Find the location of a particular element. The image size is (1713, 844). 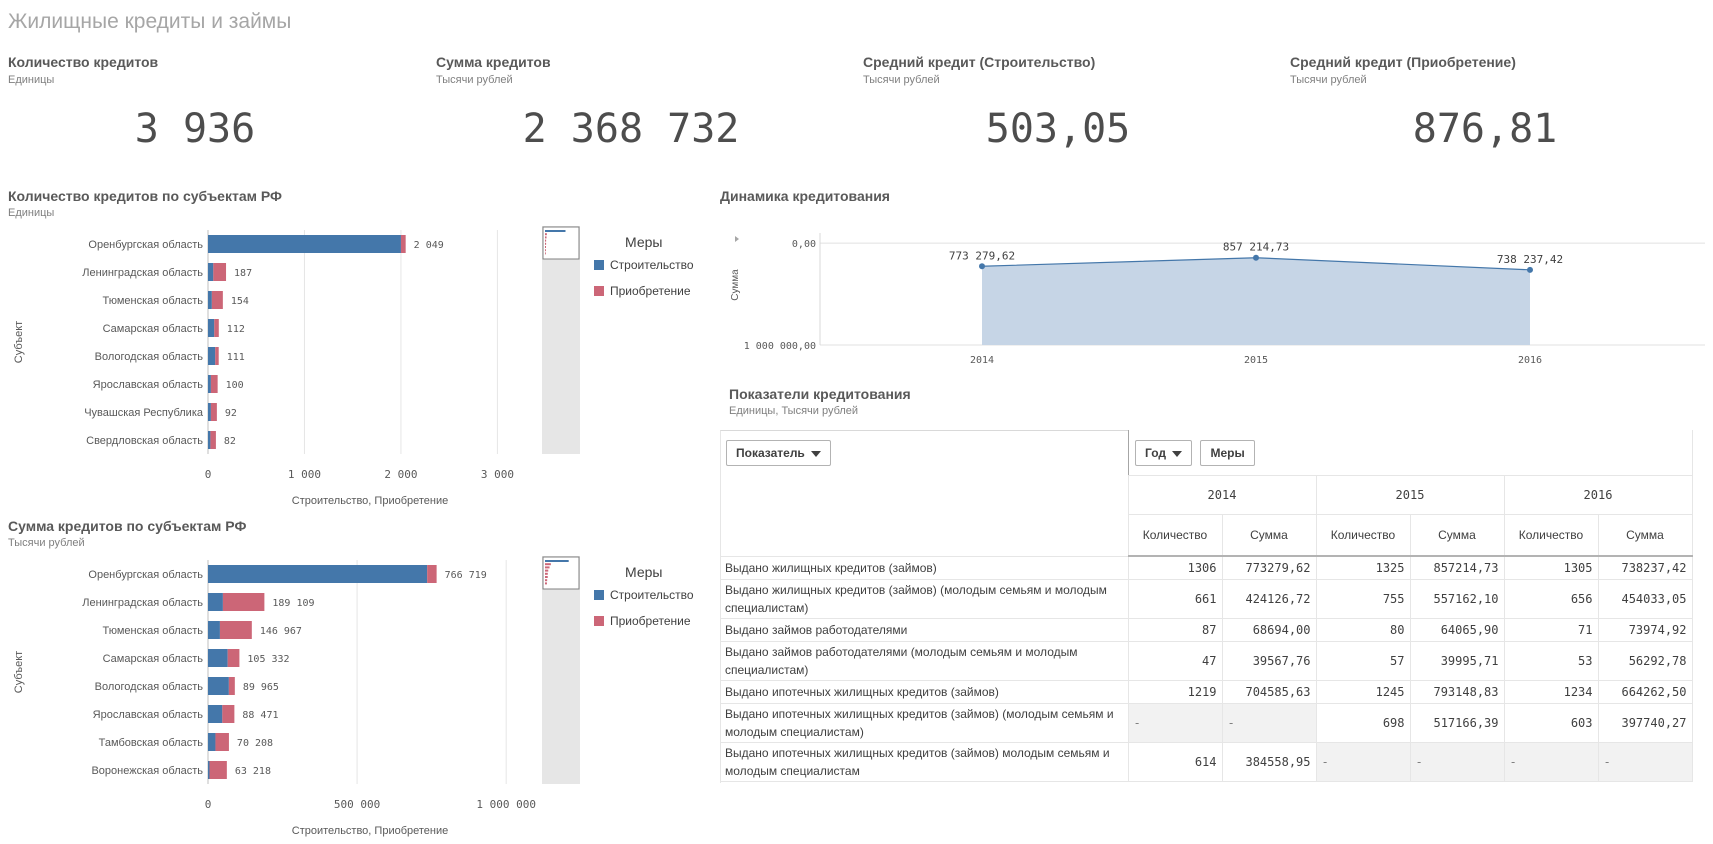

table-cell: 1306 is located at coordinates (1175, 567).